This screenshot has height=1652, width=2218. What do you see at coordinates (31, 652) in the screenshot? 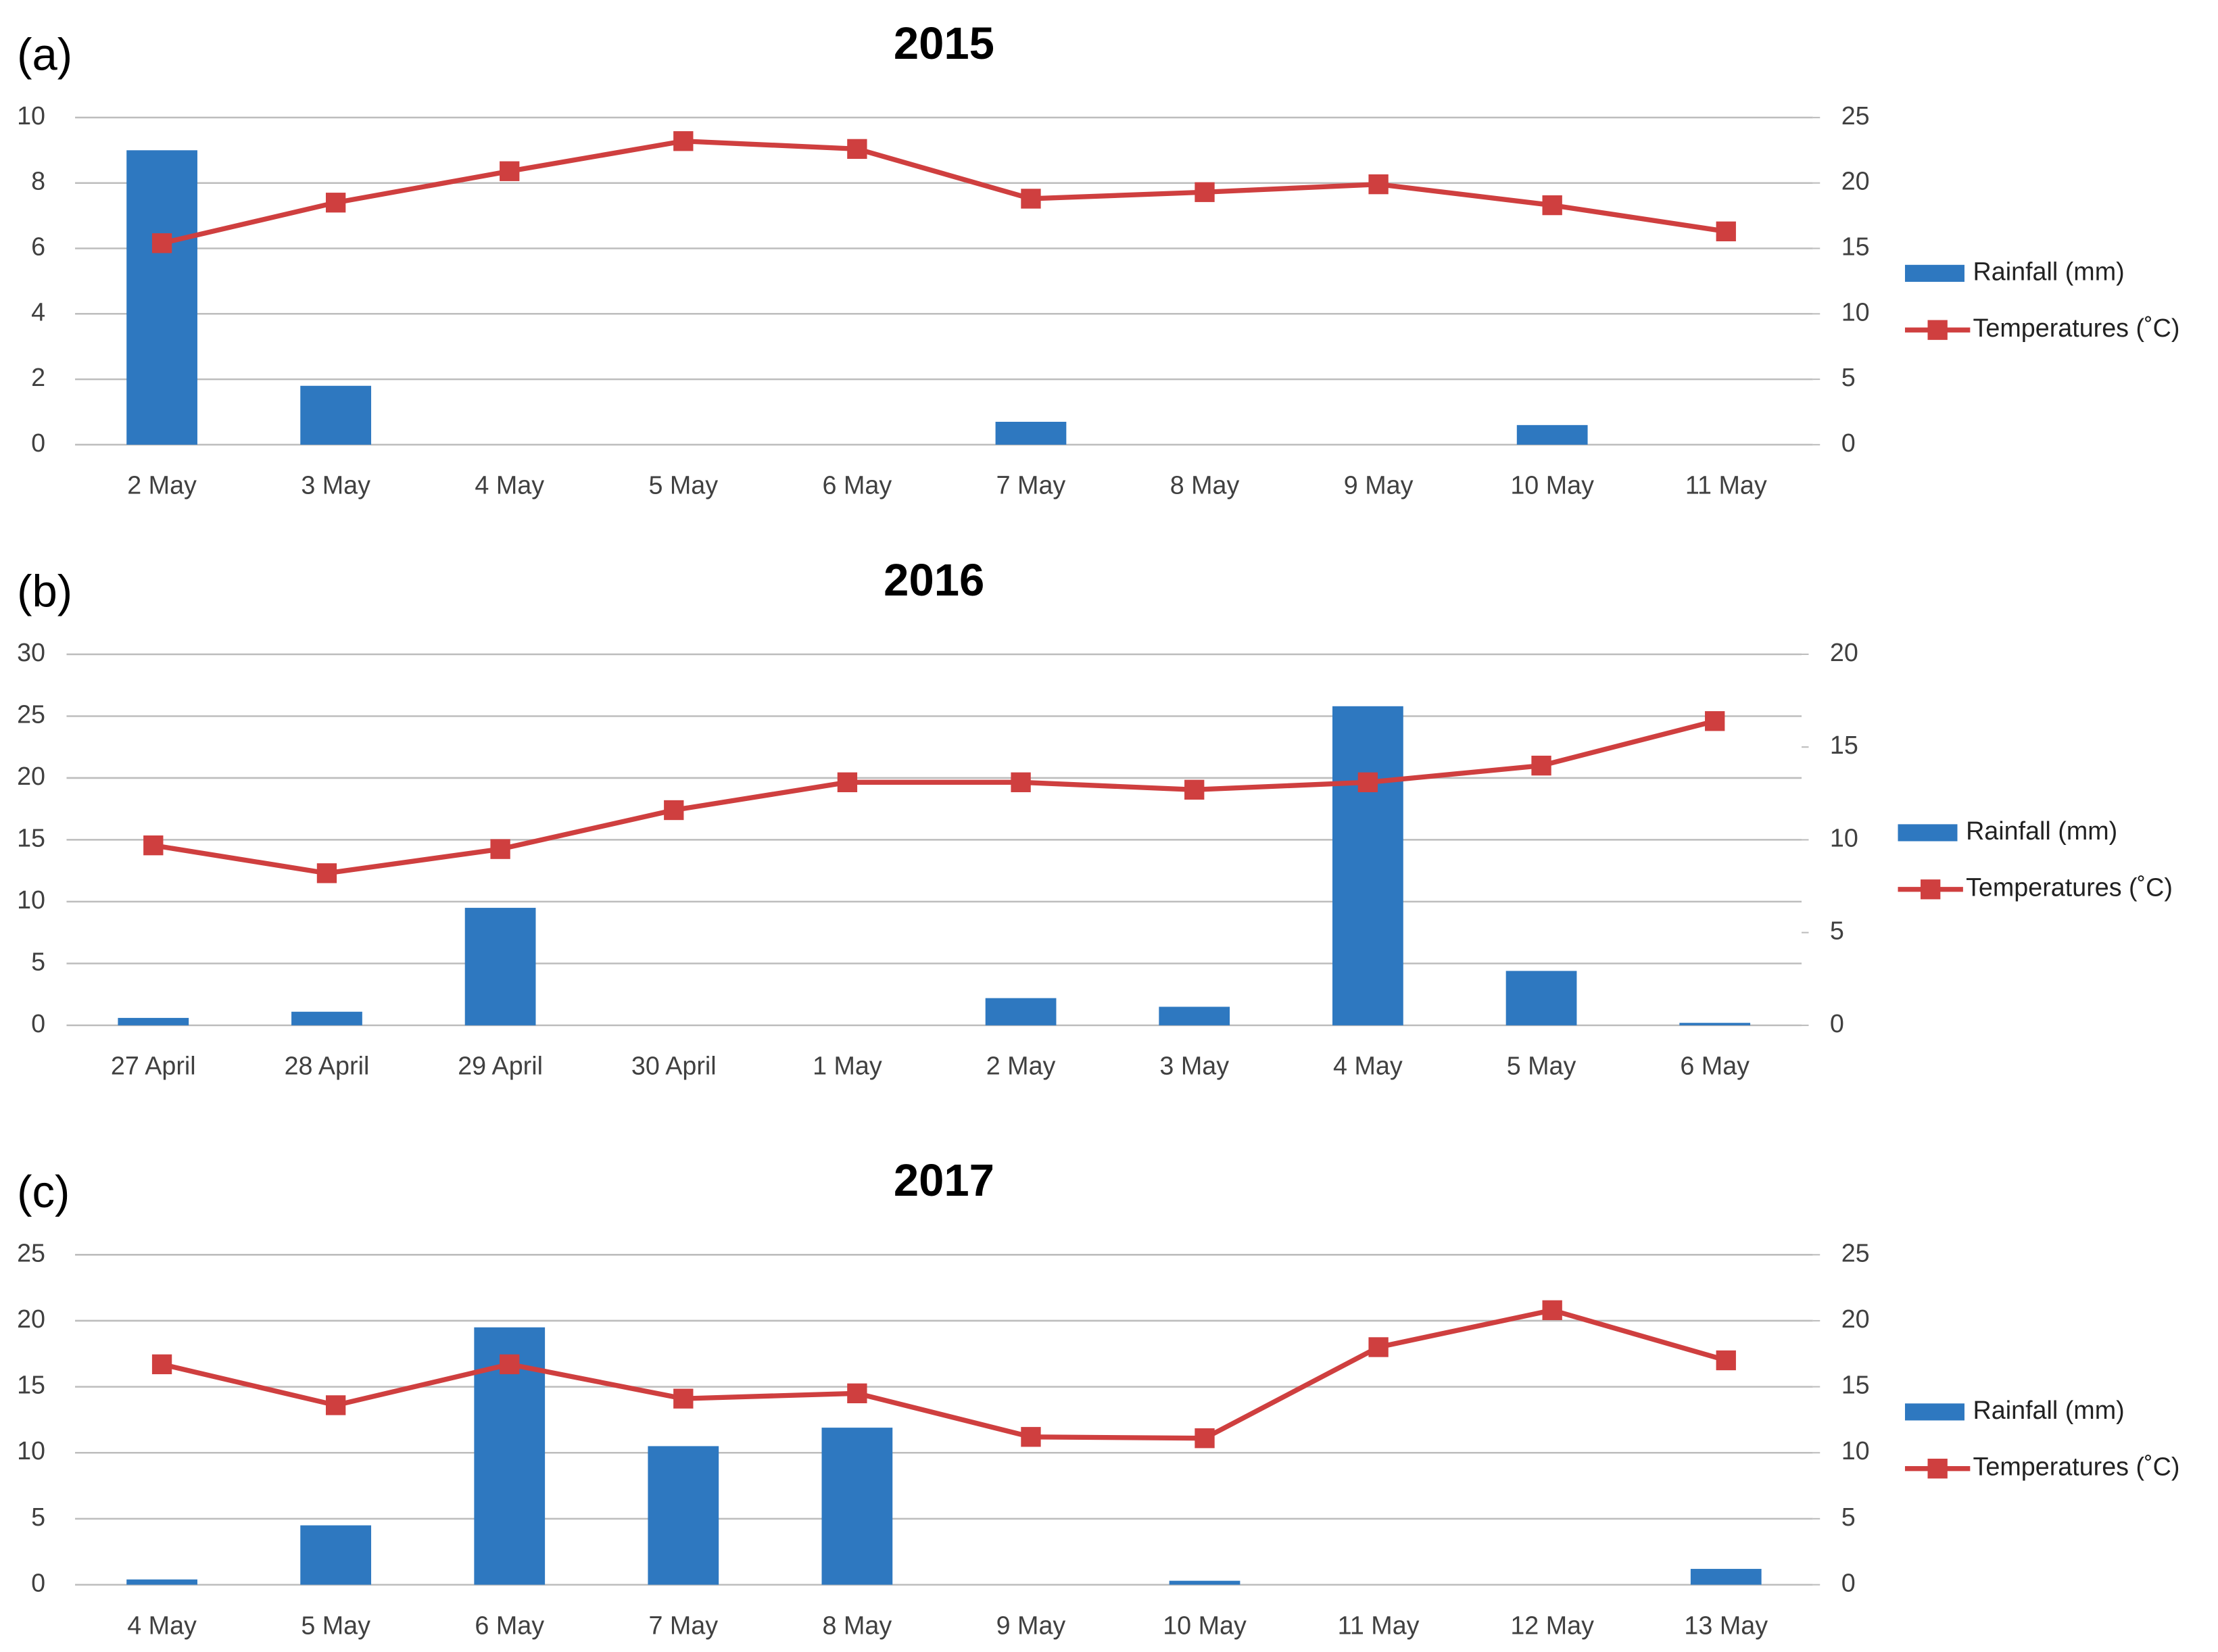
I see `y-tick-label: 30` at bounding box center [31, 652].